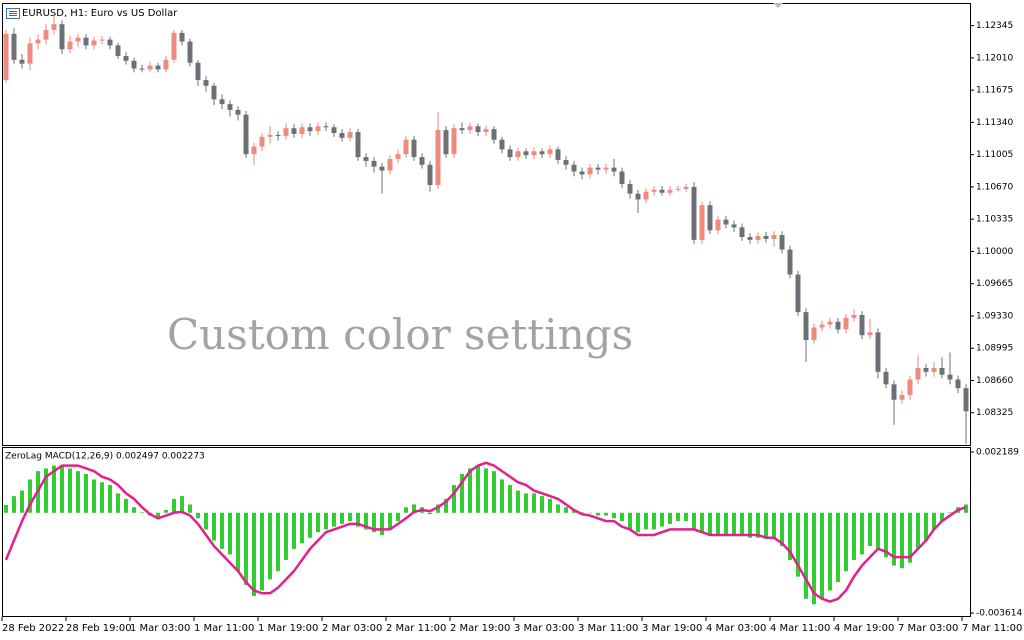 The image size is (1024, 640). Describe the element at coordinates (160, 628) in the screenshot. I see `x-tick-label: 1 Mar 03:00` at that location.